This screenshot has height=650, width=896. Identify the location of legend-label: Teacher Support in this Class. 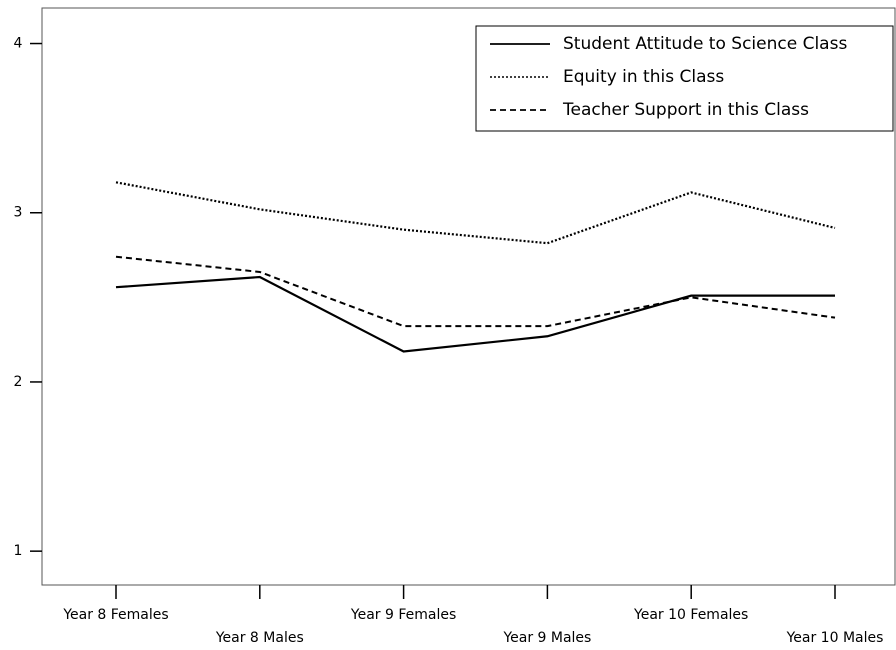
(685, 110).